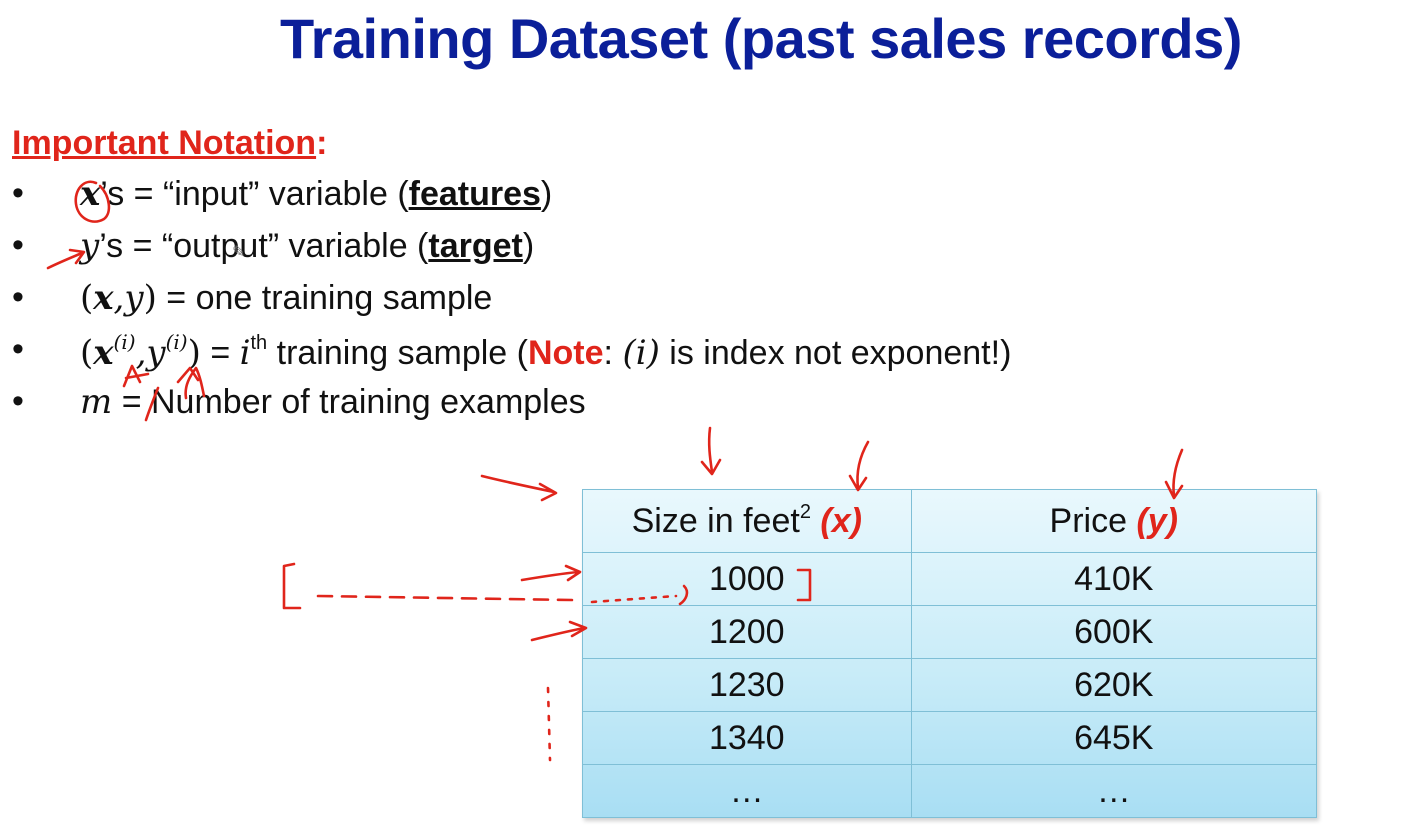 The width and height of the screenshot is (1408, 838). Describe the element at coordinates (245, 353) in the screenshot. I see `math-i: i` at that location.